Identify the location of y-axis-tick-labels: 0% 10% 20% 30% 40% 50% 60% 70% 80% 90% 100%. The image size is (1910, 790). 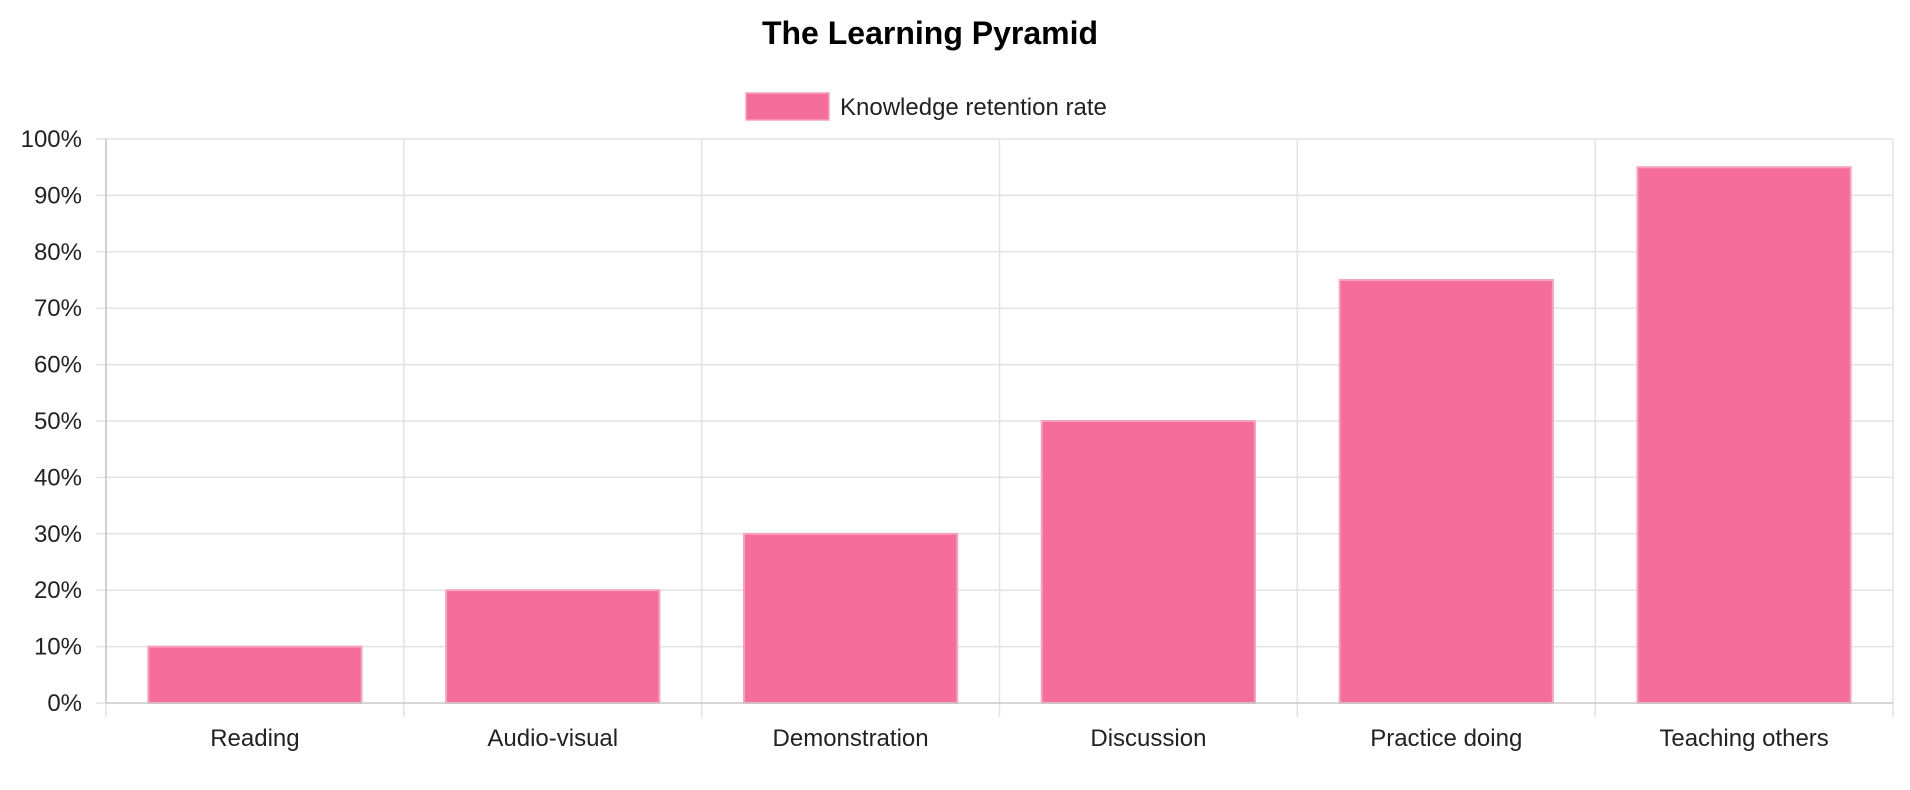
(51, 421).